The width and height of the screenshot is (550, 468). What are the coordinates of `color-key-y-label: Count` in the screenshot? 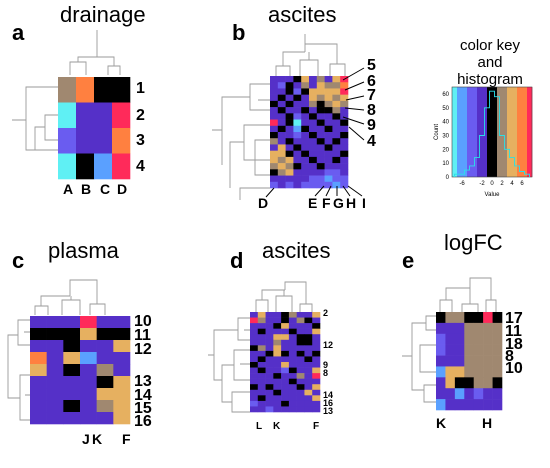 It's located at (437, 132).